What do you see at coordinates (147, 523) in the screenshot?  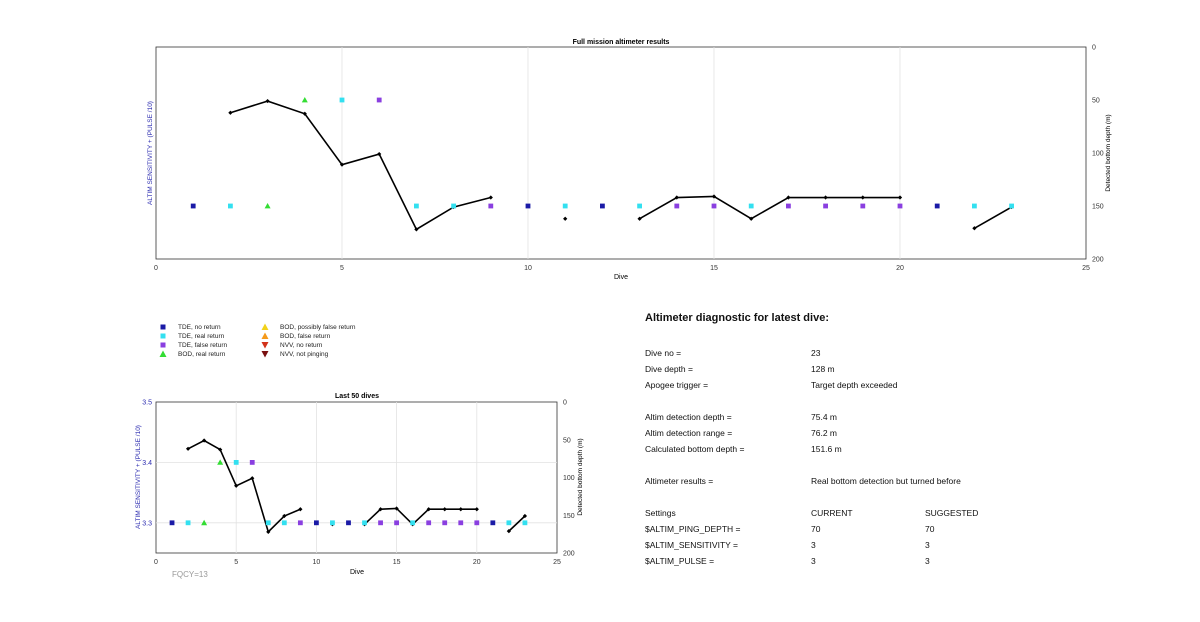 I see `left-y-tick-label: 3.3` at bounding box center [147, 523].